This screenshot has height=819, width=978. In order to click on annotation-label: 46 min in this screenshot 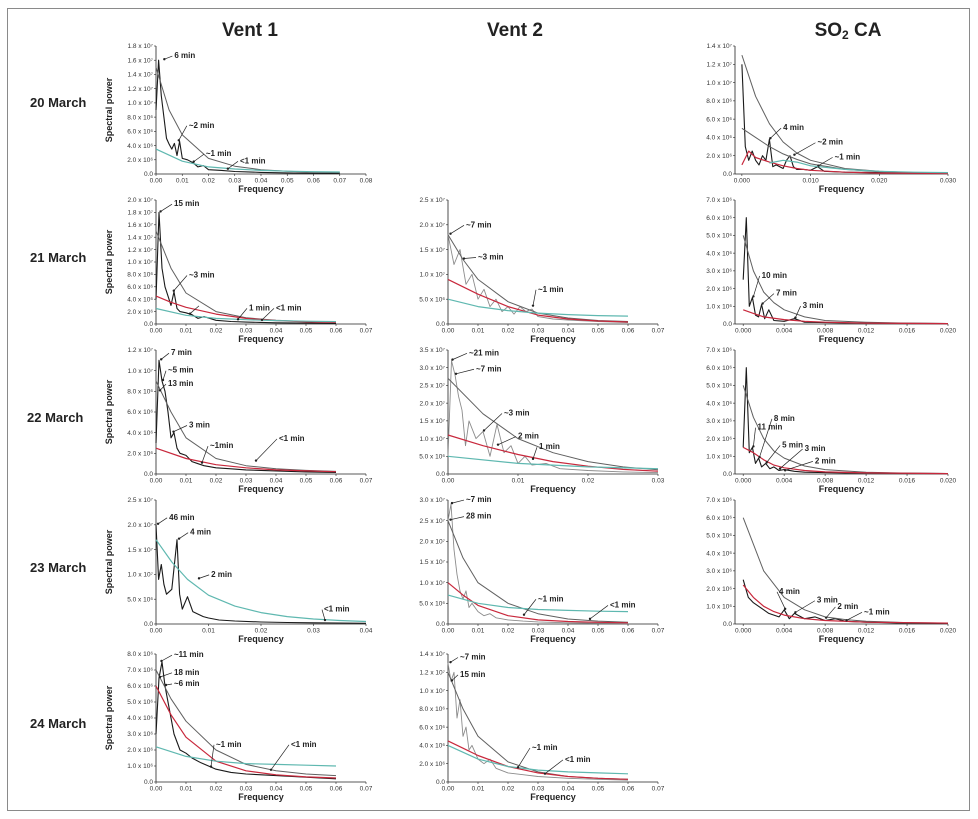, I will do `click(181, 517)`.